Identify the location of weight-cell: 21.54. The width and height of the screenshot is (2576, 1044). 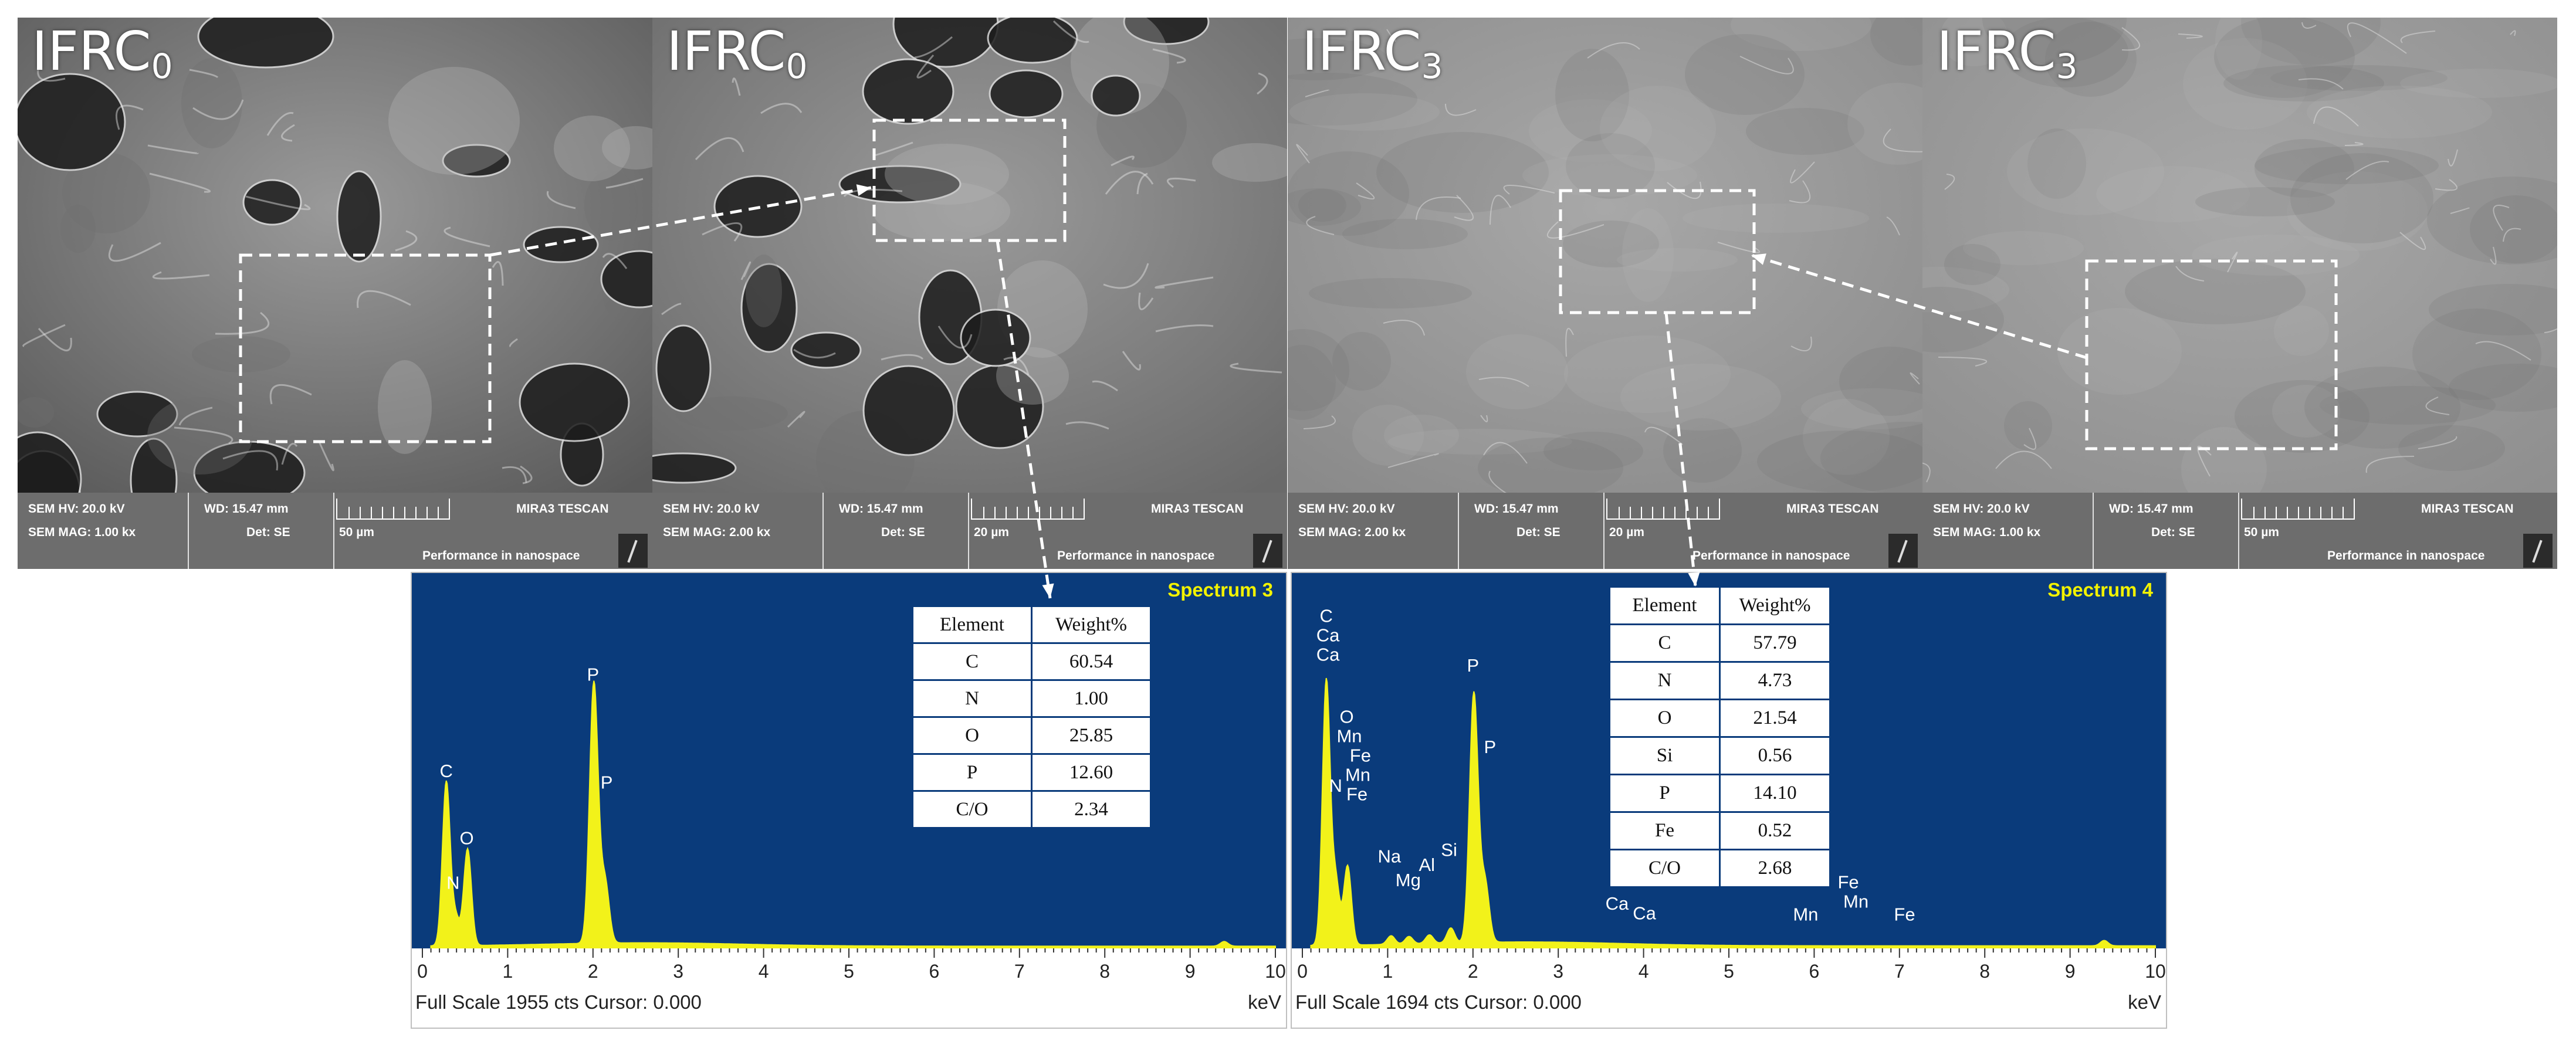
(1775, 718).